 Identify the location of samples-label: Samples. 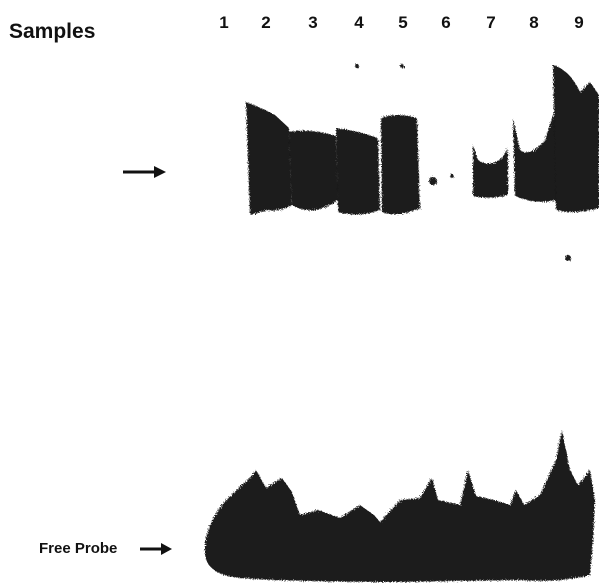
(52, 31).